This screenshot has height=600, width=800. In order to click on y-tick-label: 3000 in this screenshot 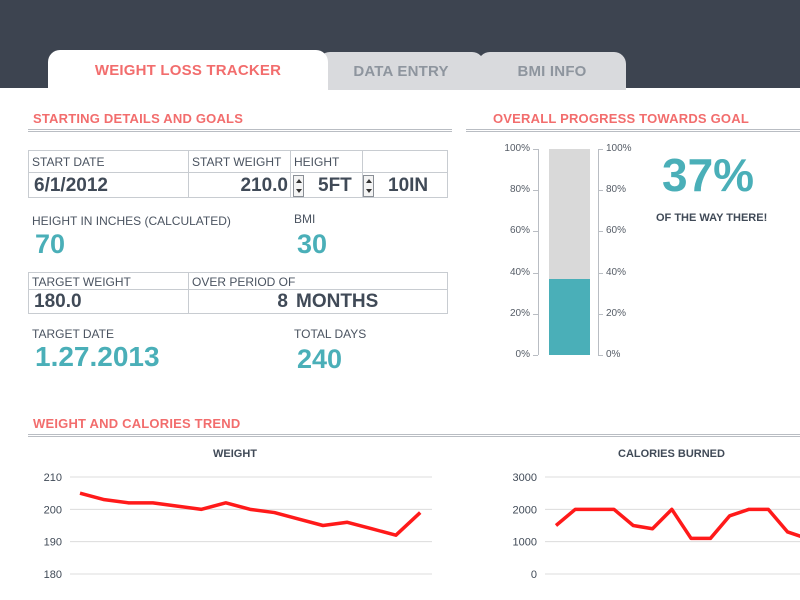, I will do `click(525, 478)`.